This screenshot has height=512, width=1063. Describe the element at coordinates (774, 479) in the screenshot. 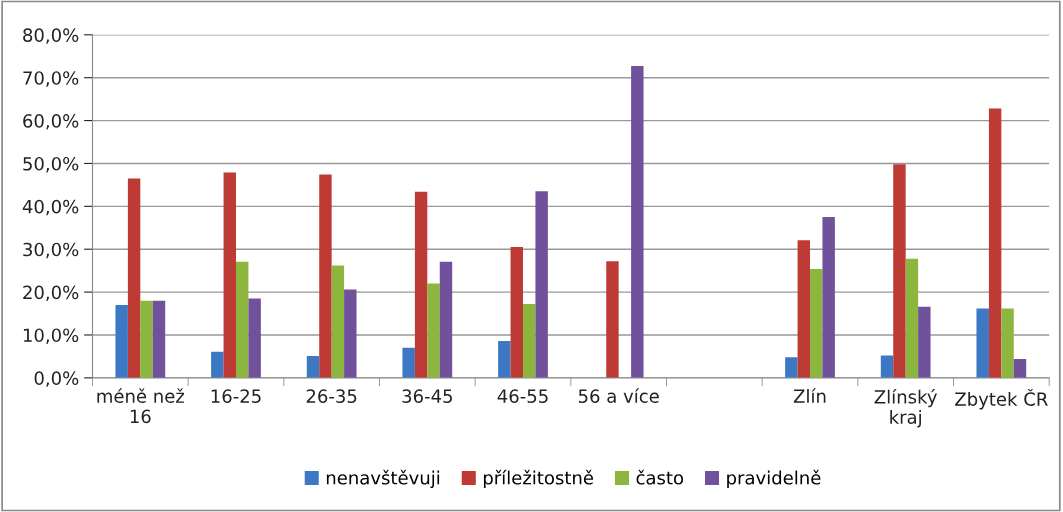

I see `legend-label: pravidelně` at that location.